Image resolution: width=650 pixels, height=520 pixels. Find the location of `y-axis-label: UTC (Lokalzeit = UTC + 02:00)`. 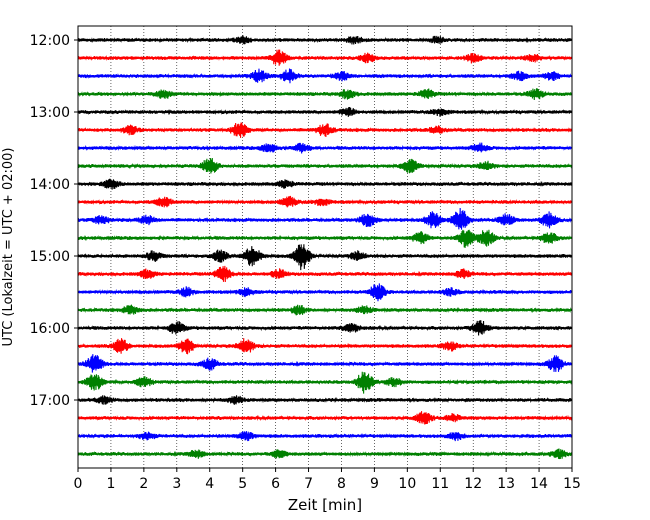

y-axis-label: UTC (Lokalzeit = UTC + 02:00) is located at coordinates (8, 247).